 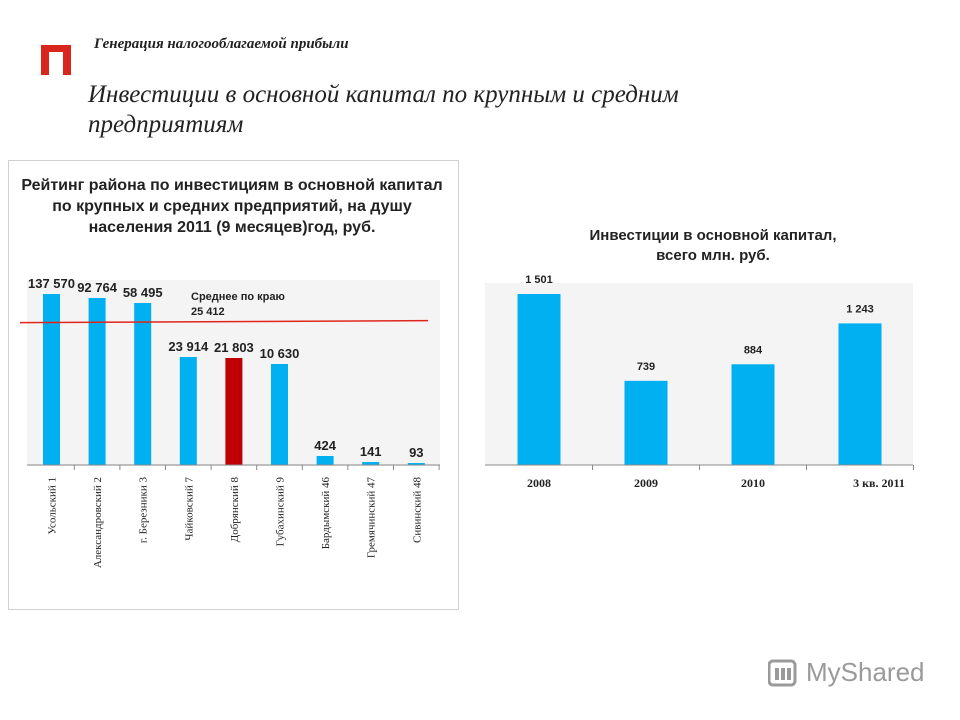 What do you see at coordinates (188, 346) in the screenshot?
I see `left-bar-value-label: 23 914` at bounding box center [188, 346].